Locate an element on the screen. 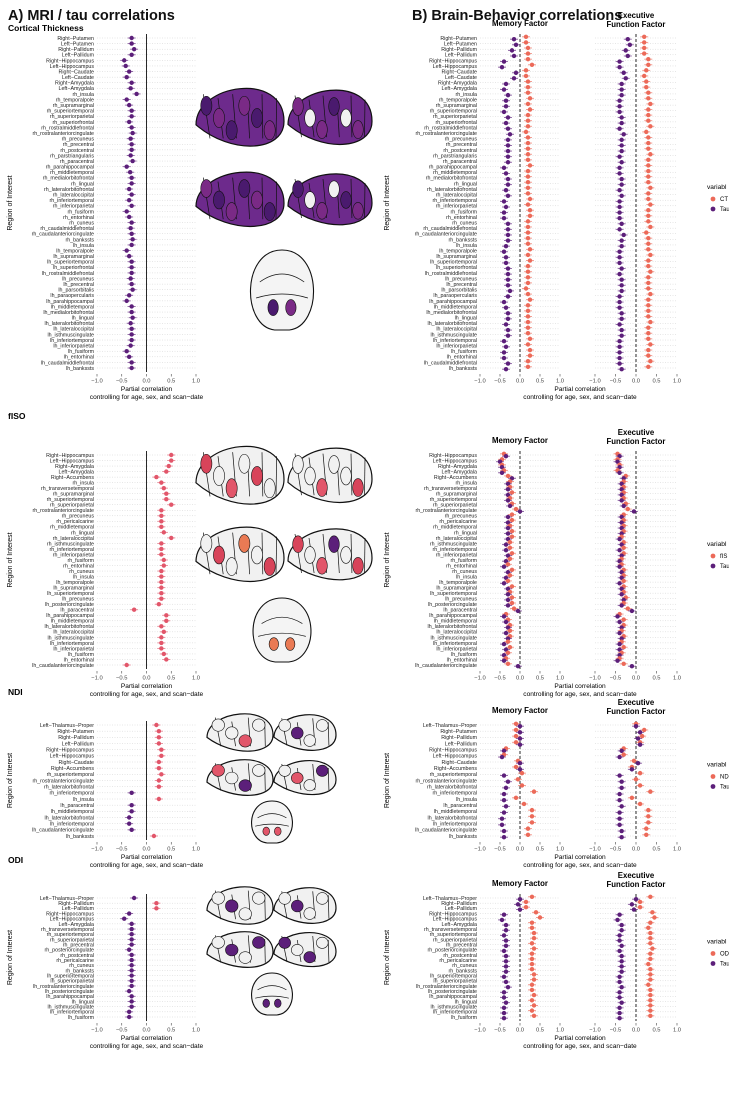 The height and width of the screenshot is (1100, 729). region-label: Right−Putamen is located at coordinates (75, 732).